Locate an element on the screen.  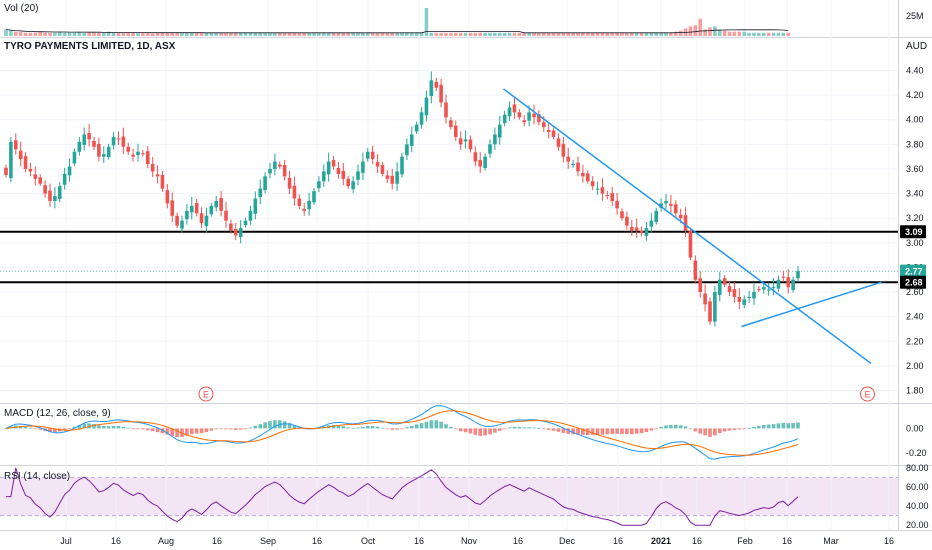
horizontal-lines is located at coordinates (449, 257).